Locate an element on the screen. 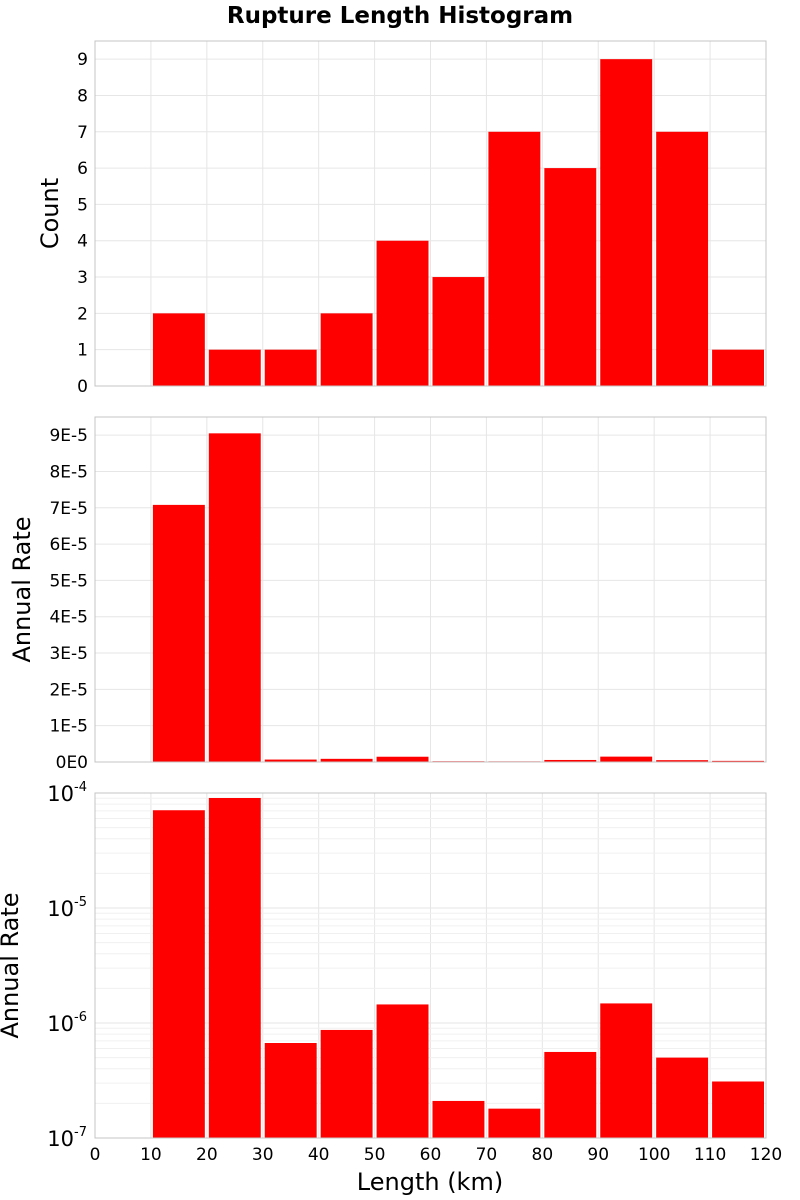 This screenshot has width=800, height=1200. y-tick-label: 9E-5 is located at coordinates (68, 436).